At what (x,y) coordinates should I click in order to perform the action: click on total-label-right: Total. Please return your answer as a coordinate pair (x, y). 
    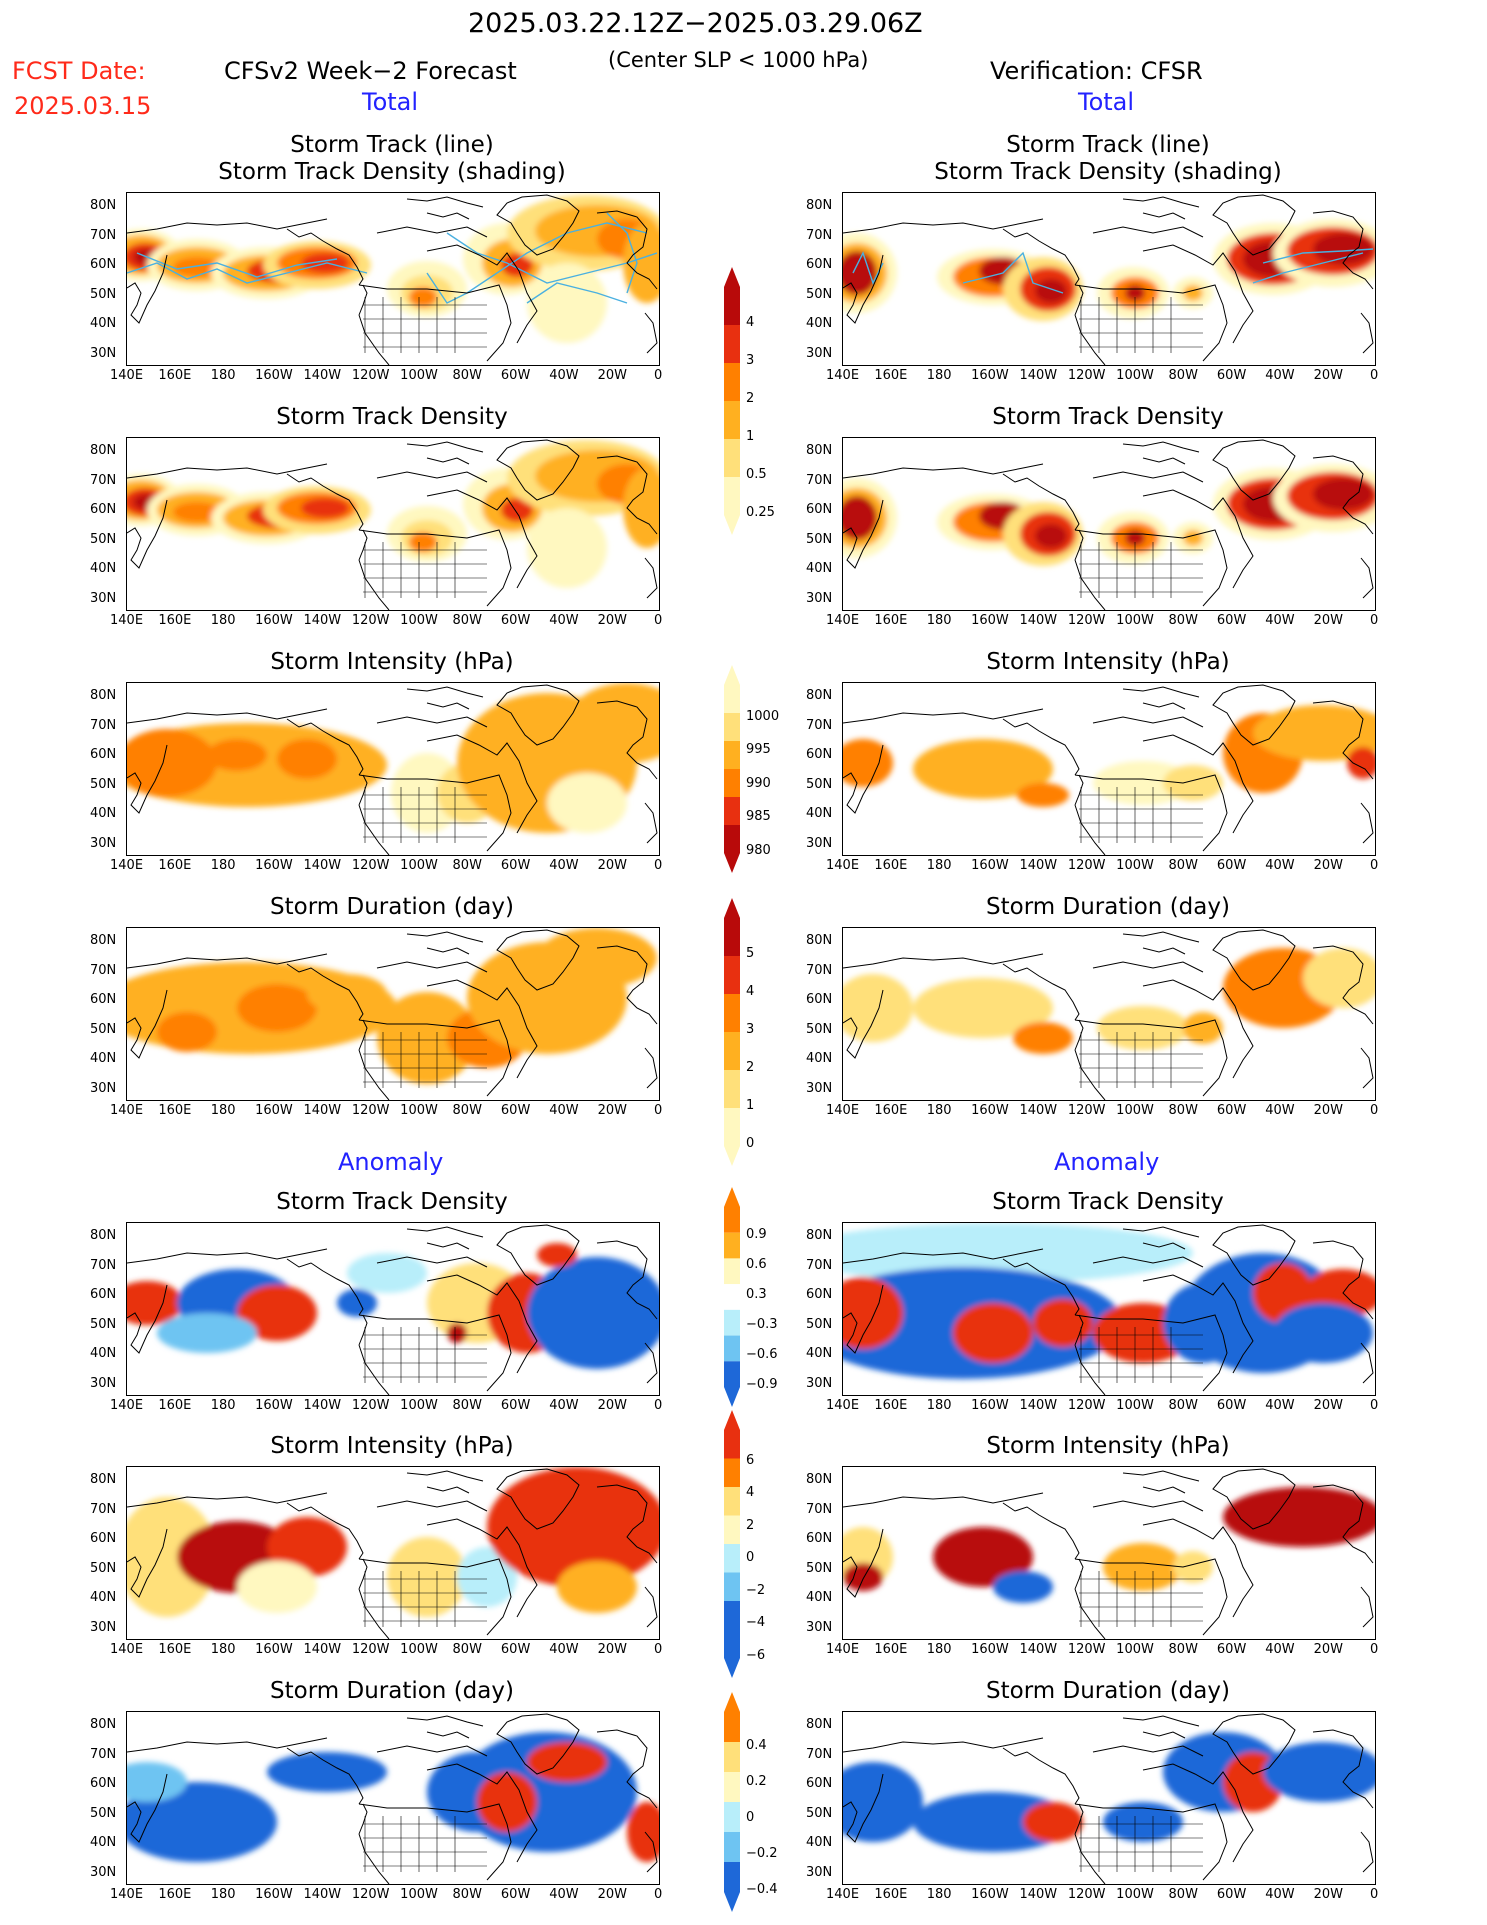
    Looking at the image, I should click on (1106, 102).